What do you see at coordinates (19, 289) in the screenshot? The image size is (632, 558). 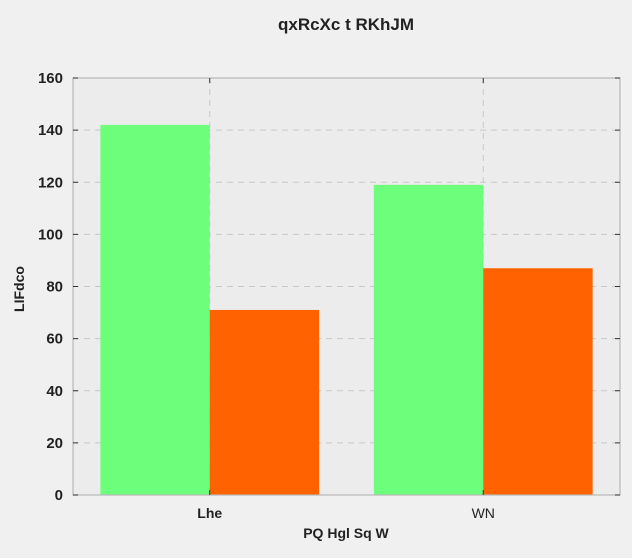 I see `y-axis-label: LIFdco` at bounding box center [19, 289].